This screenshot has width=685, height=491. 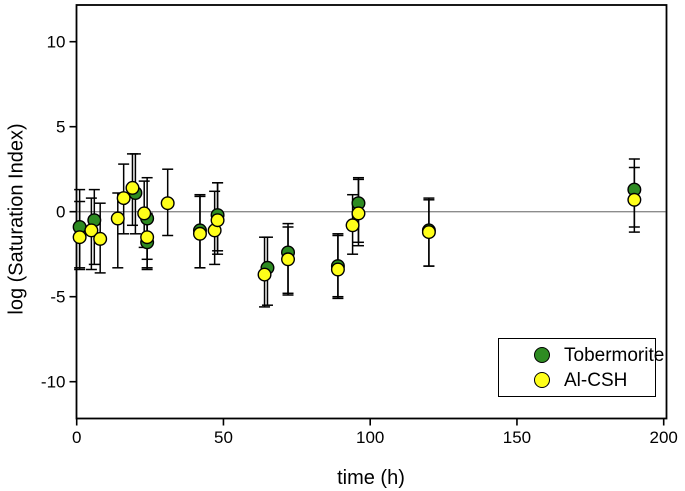 What do you see at coordinates (223, 437) in the screenshot?
I see `x-tick-label: 50` at bounding box center [223, 437].